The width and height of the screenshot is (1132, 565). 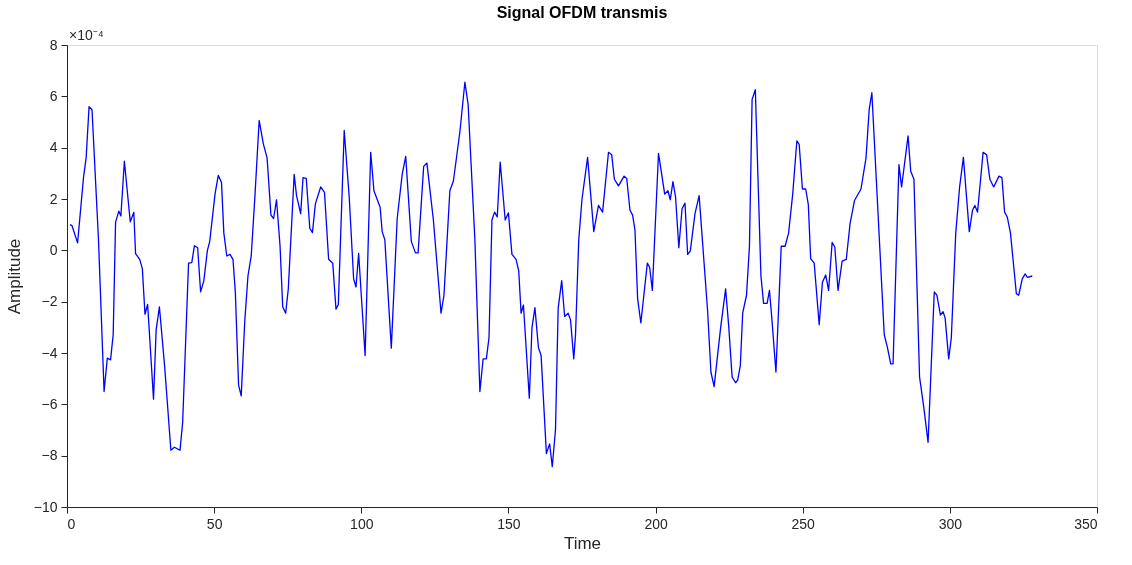 I want to click on chart-title: Signal OFDM transmis, so click(x=582, y=12).